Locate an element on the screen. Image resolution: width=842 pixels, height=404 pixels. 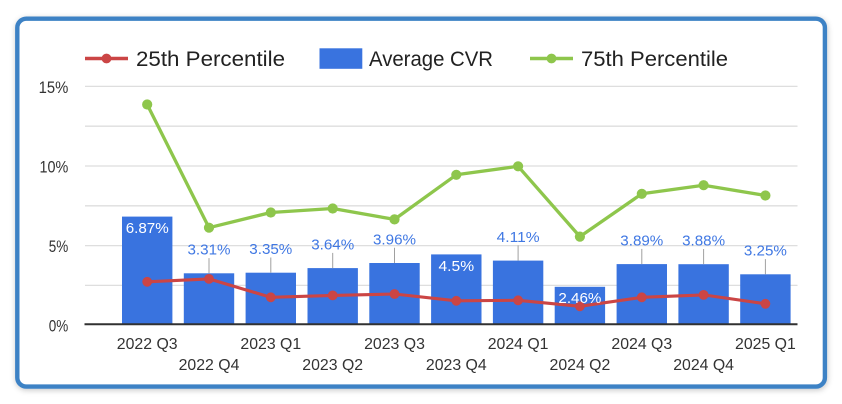
svg-text: 4.5% is located at coordinates (457, 266).